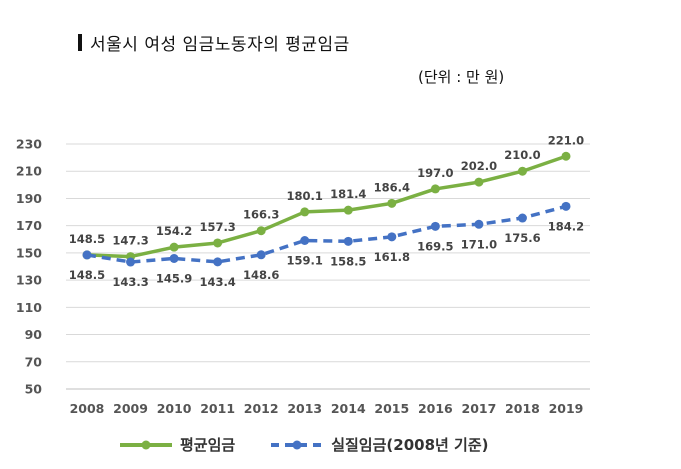 This screenshot has height=469, width=681. What do you see at coordinates (87, 239) in the screenshot?
I see `data-label-avg: 148.5` at bounding box center [87, 239].